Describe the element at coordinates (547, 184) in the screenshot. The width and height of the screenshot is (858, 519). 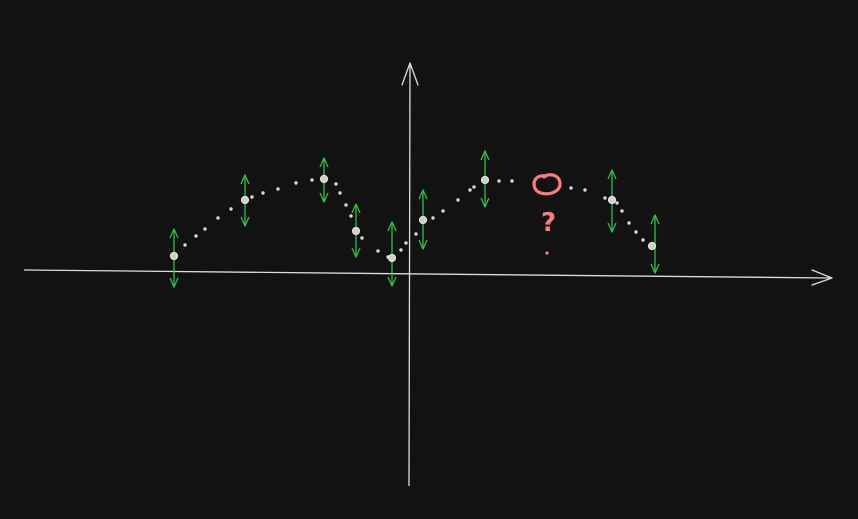
I see `query-circle` at that location.